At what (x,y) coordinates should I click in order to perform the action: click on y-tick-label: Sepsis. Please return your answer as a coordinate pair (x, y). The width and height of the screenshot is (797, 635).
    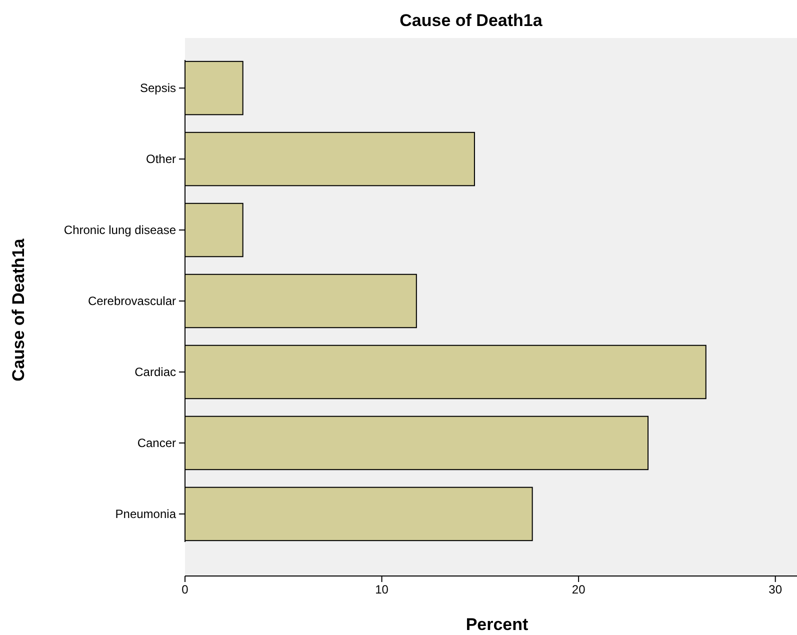
    Looking at the image, I should click on (158, 87).